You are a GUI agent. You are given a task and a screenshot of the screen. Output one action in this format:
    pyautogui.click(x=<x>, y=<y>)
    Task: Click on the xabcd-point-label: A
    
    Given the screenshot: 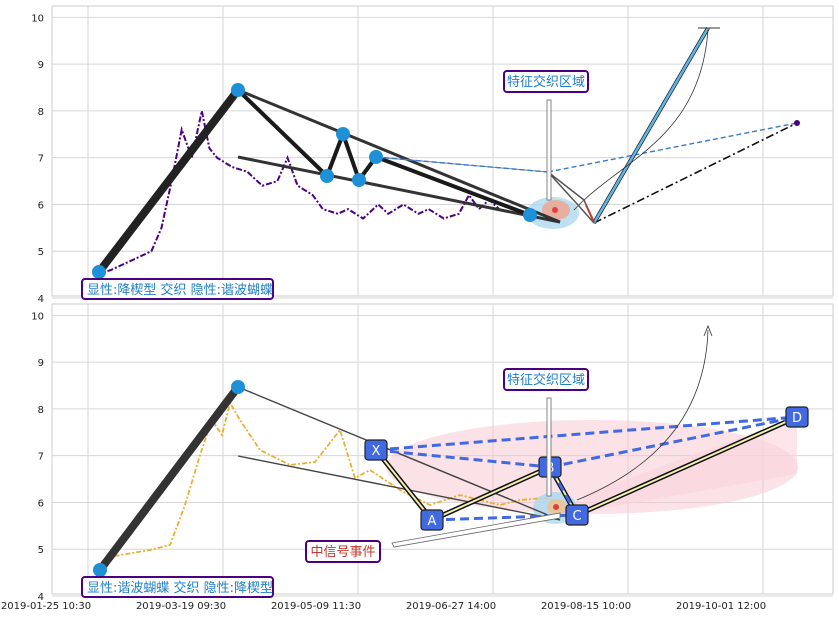 What is the action you would take?
    pyautogui.click(x=432, y=521)
    